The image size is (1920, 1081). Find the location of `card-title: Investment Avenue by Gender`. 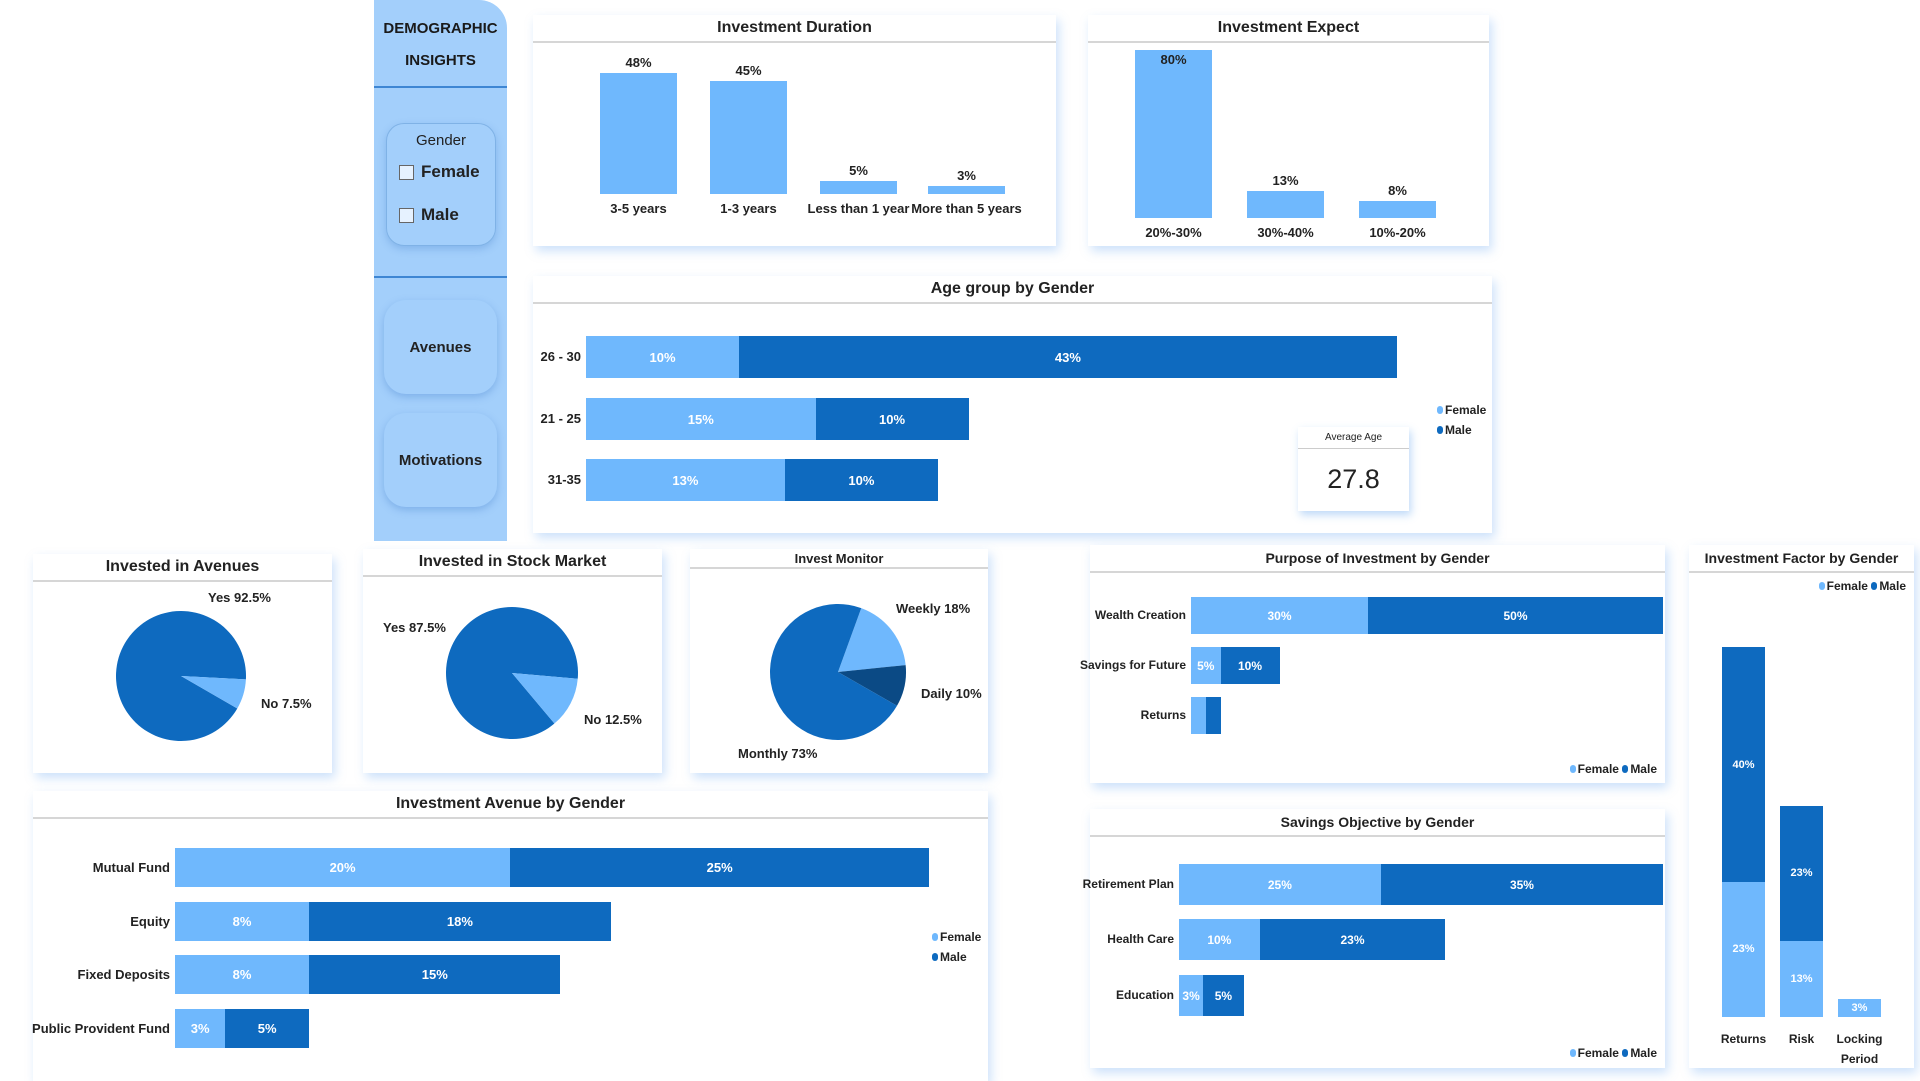

card-title: Investment Avenue by Gender is located at coordinates (510, 805).